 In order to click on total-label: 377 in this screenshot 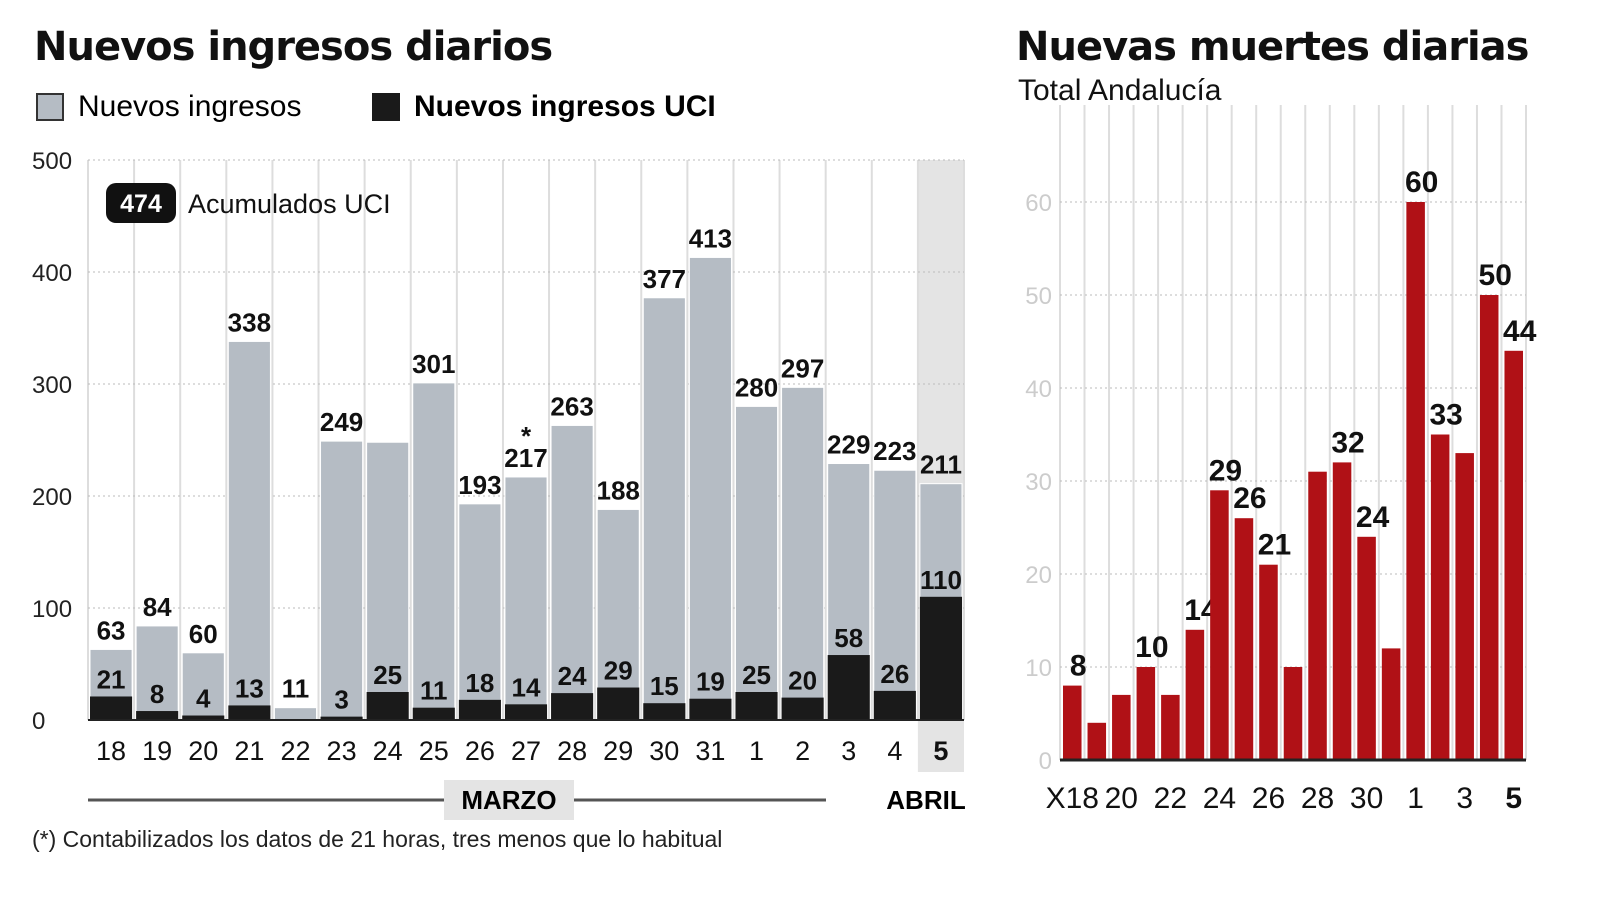, I will do `click(664, 279)`.